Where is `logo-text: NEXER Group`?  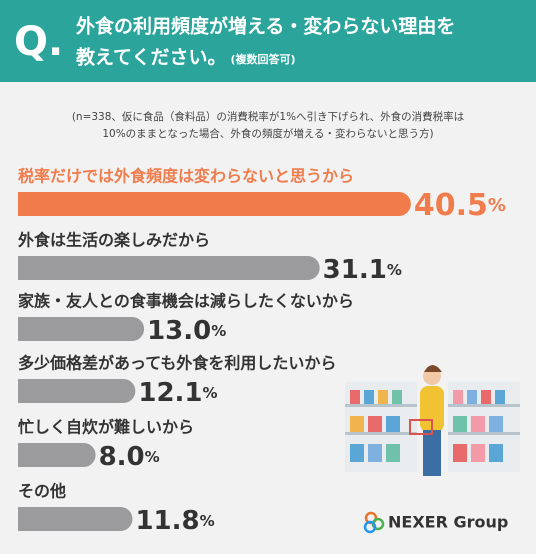 logo-text: NEXER Group is located at coordinates (448, 522).